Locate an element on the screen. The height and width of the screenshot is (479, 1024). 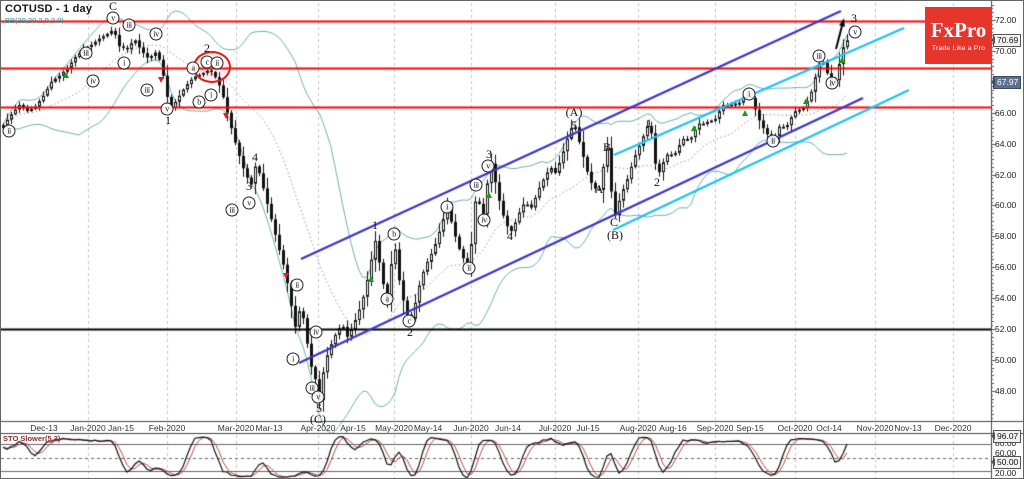
wave-label: (B) is located at coordinates (615, 235).